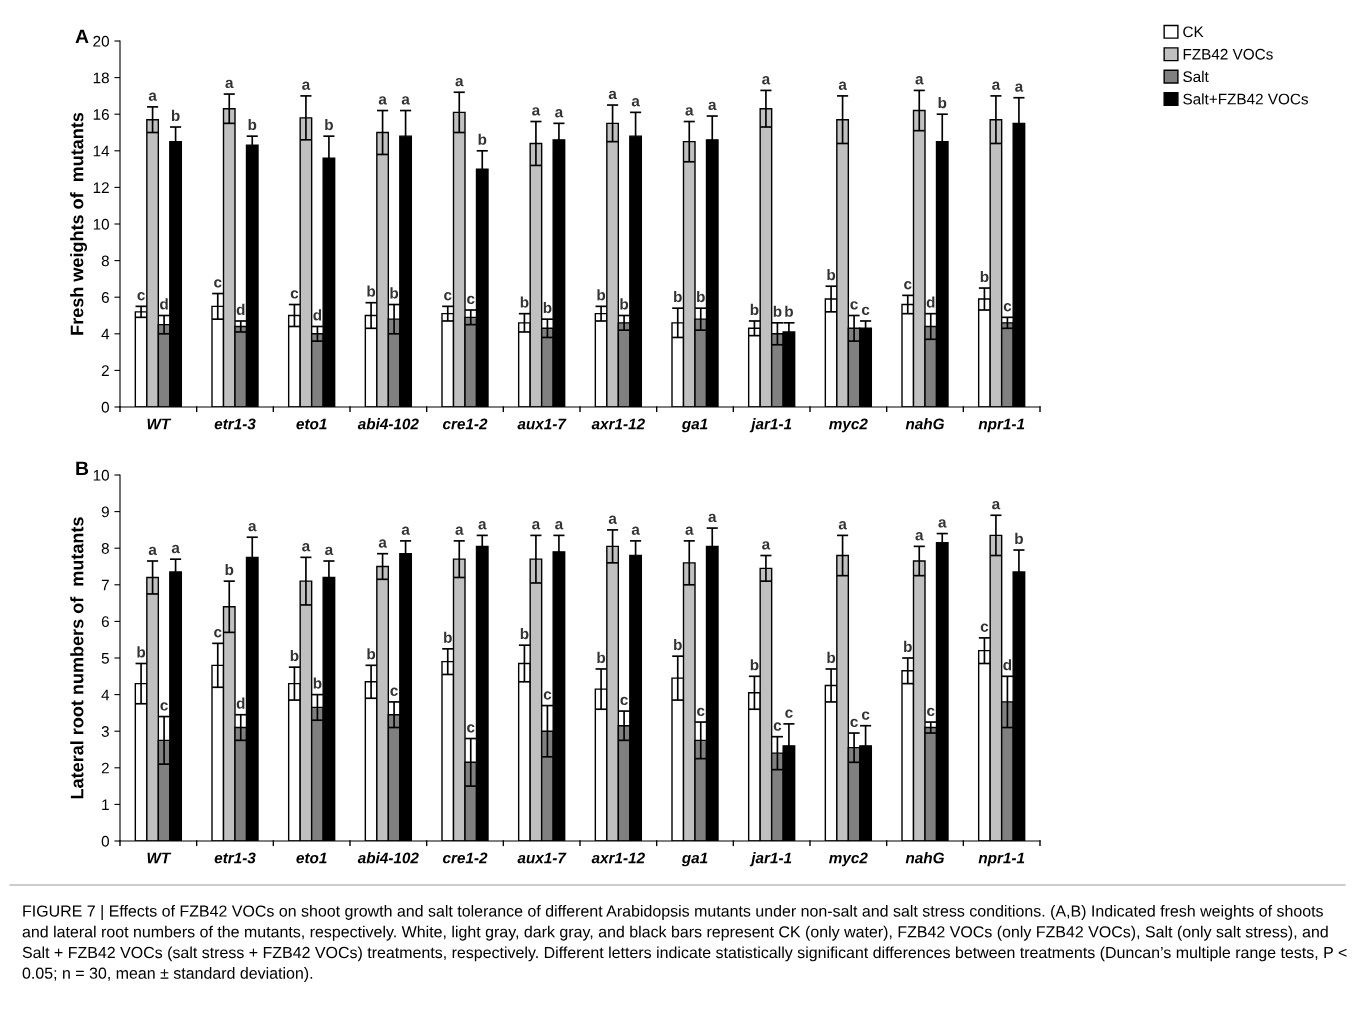 Image resolution: width=1355 pixels, height=1017 pixels. Describe the element at coordinates (684, 943) in the screenshot. I see `caption: FIGURE 7 | Effects of FZB42 VOCs on shoot growth and salt tolerance of different Arabidopsis mutants under non-salt and salt stress conditions. (A,B) Indicated fresh weights of shoots and lateral root numbers of the mutants, respectively. White, light gray, dark gray, and black bars represent CK (only water), FZB42 VOCs (only FZB42 VOCs), Salt (only salt stress), and Salt + FZB42 VOCs (salt stress + FZB42 VOCs) treatments, respectively. Different letters indicate statistically significant differences between treatments (Duncan’s multiple range tests, P < 0.05; n = 30, mean ± standard deviation).` at that location.